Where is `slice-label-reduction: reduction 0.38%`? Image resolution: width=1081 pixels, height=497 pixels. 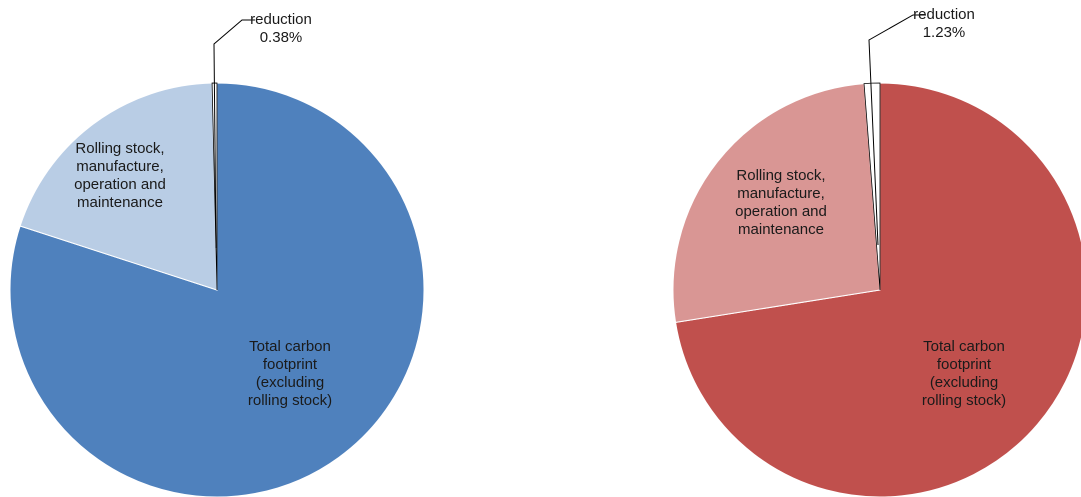
slice-label-reduction: reduction 0.38% is located at coordinates (281, 28).